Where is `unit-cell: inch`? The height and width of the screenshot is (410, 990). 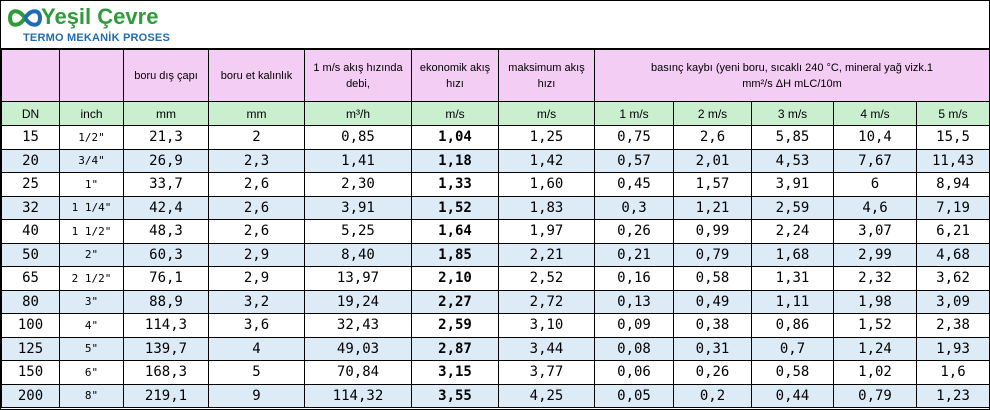 unit-cell: inch is located at coordinates (91, 113).